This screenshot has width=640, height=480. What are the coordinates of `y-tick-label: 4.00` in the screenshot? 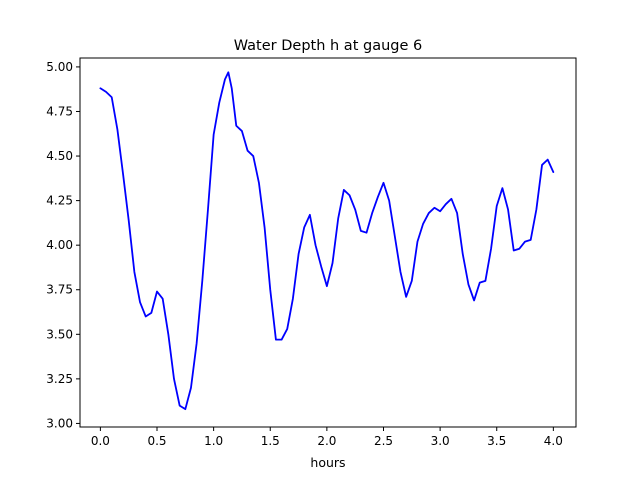 It's located at (59, 245).